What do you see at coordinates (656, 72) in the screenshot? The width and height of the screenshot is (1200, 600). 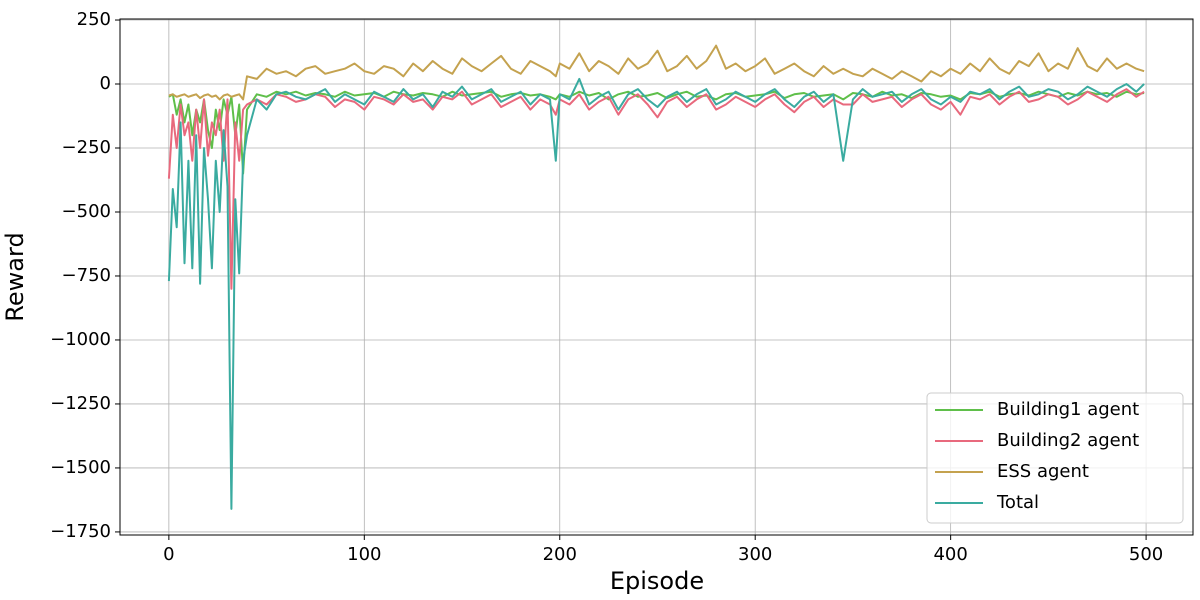 I see `series-line` at bounding box center [656, 72].